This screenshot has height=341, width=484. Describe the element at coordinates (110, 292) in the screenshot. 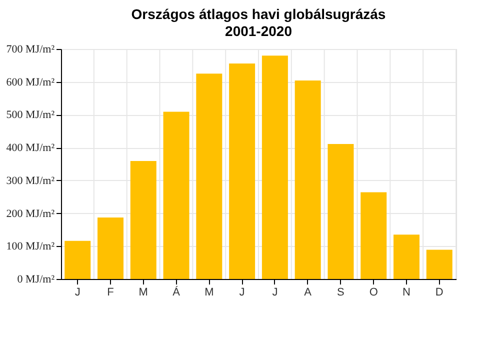

I see `x-tick-label: F` at that location.